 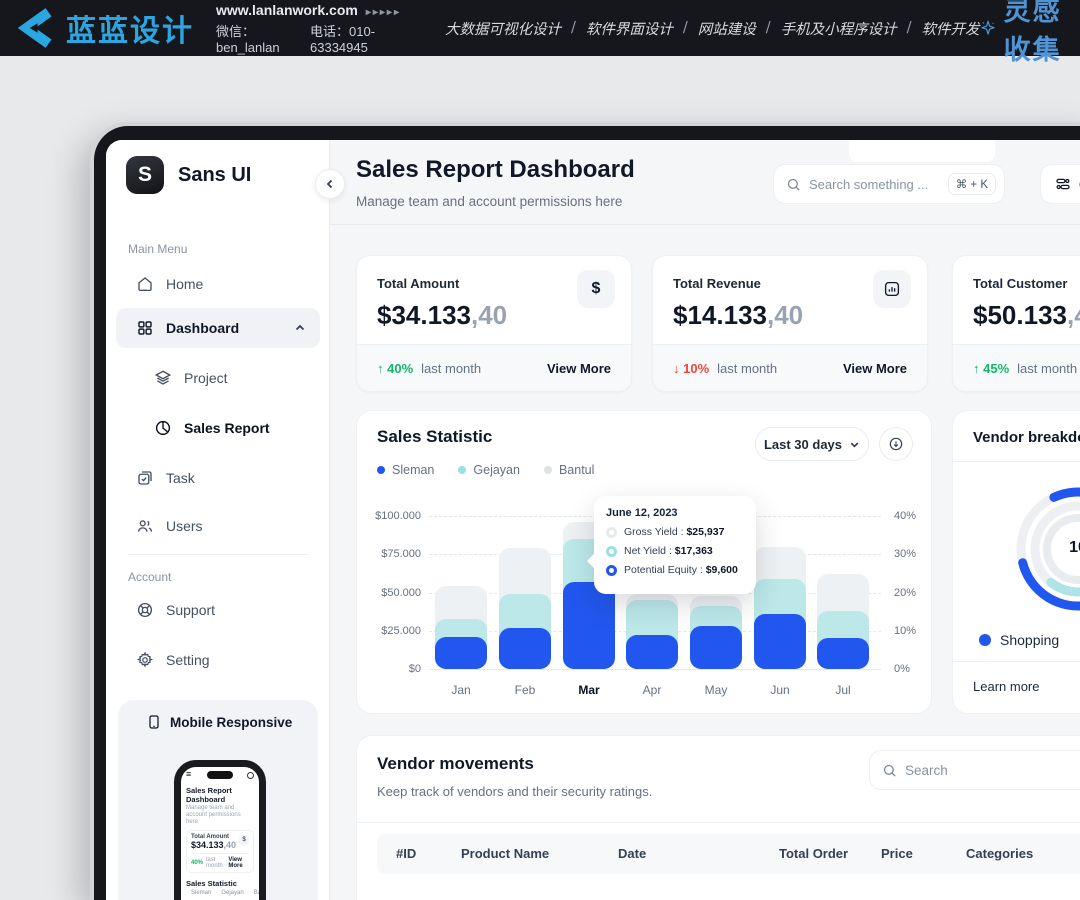 I want to click on sidebar-collapse-button, so click(x=330, y=184).